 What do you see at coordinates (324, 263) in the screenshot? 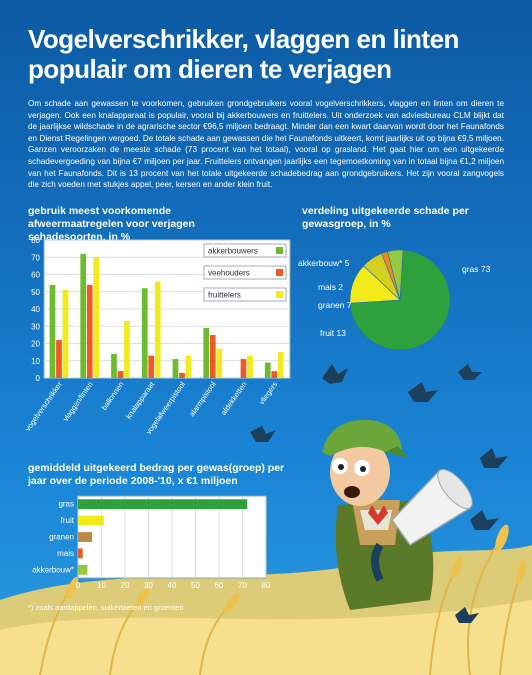
I see `pie-label: akkerbouw* 5` at bounding box center [324, 263].